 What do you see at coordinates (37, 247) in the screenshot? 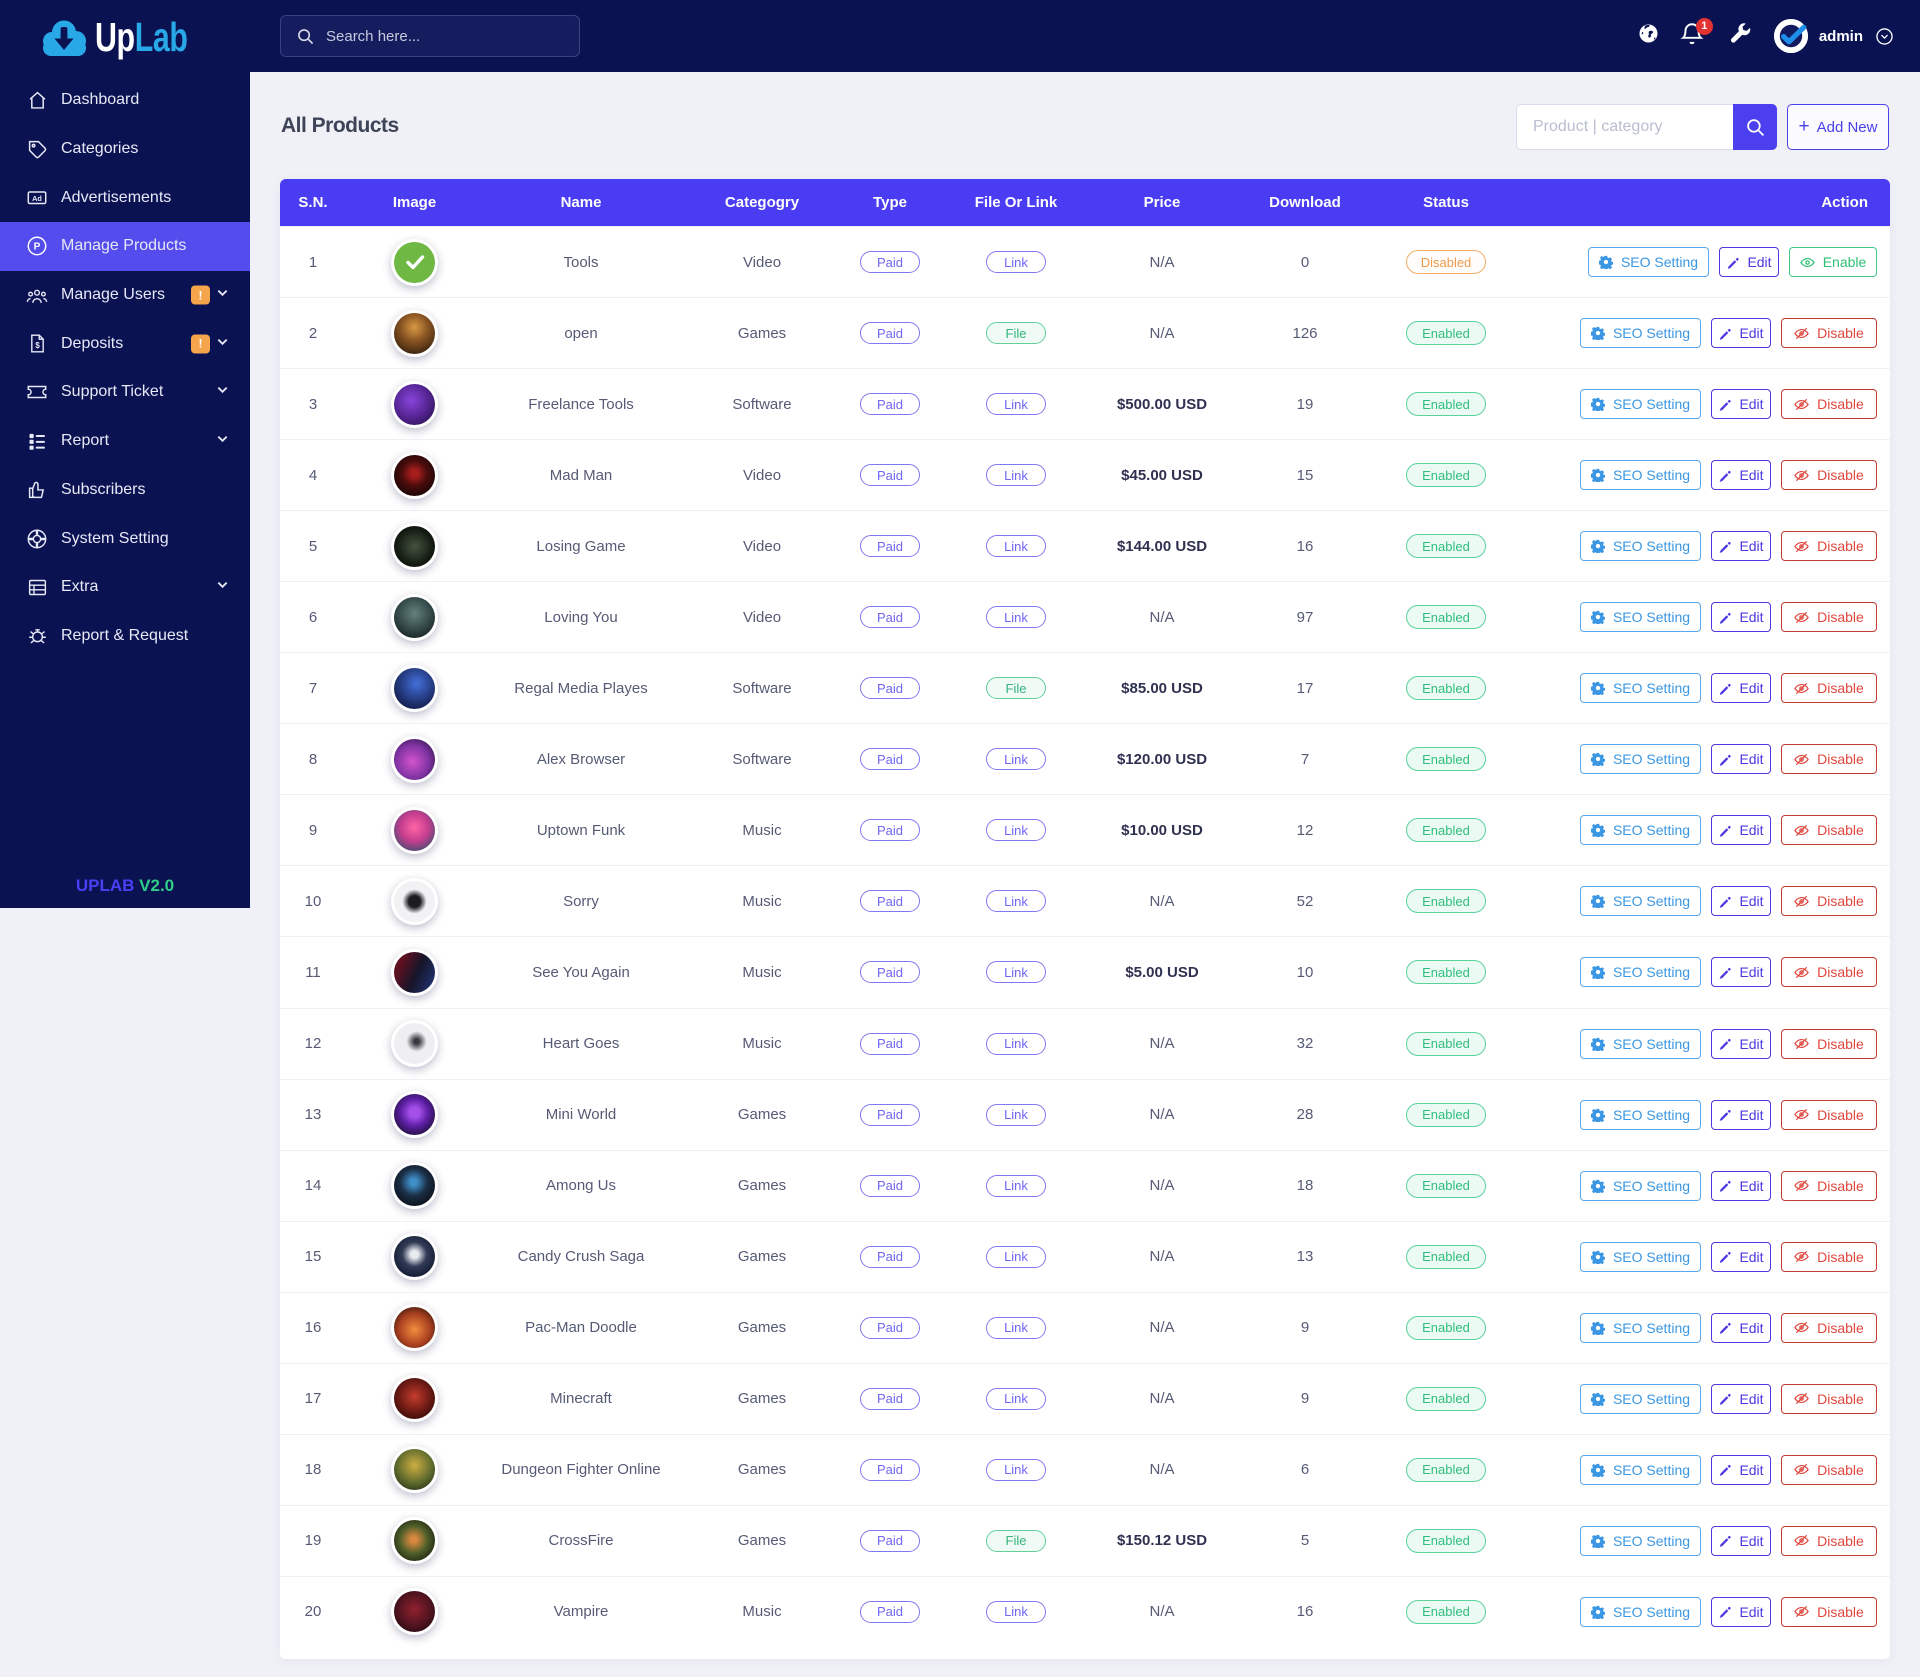
I see `svg-text: P` at bounding box center [37, 247].